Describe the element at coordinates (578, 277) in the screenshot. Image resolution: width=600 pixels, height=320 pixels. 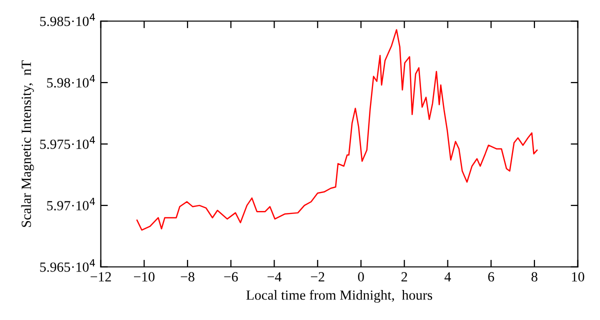
I see `x-tick-label: 10` at that location.